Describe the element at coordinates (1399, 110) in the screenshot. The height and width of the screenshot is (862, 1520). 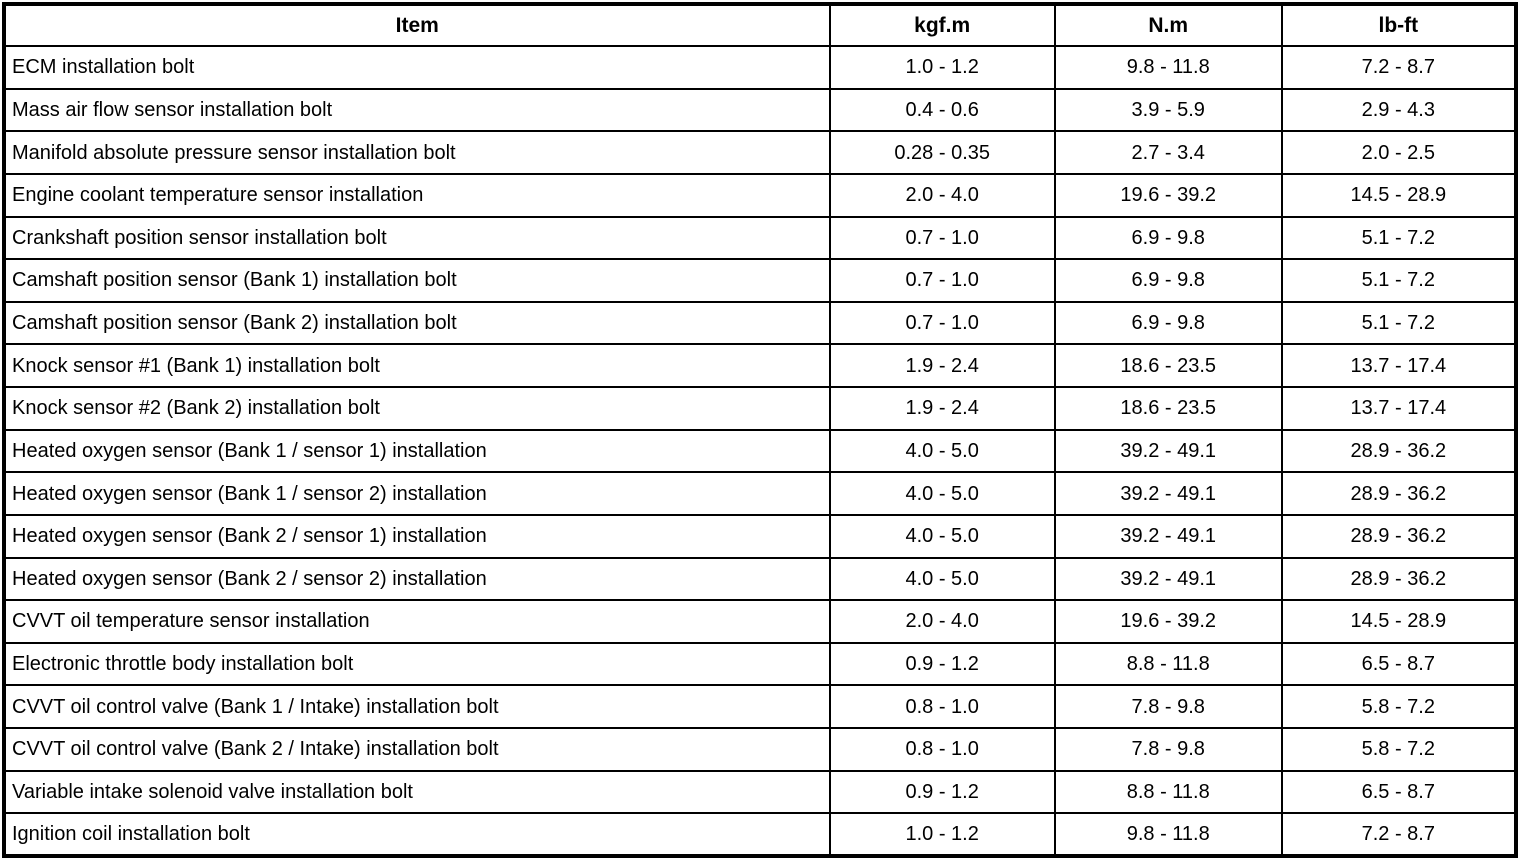
I see `lbft-cell: 2.9 - 4.3` at that location.